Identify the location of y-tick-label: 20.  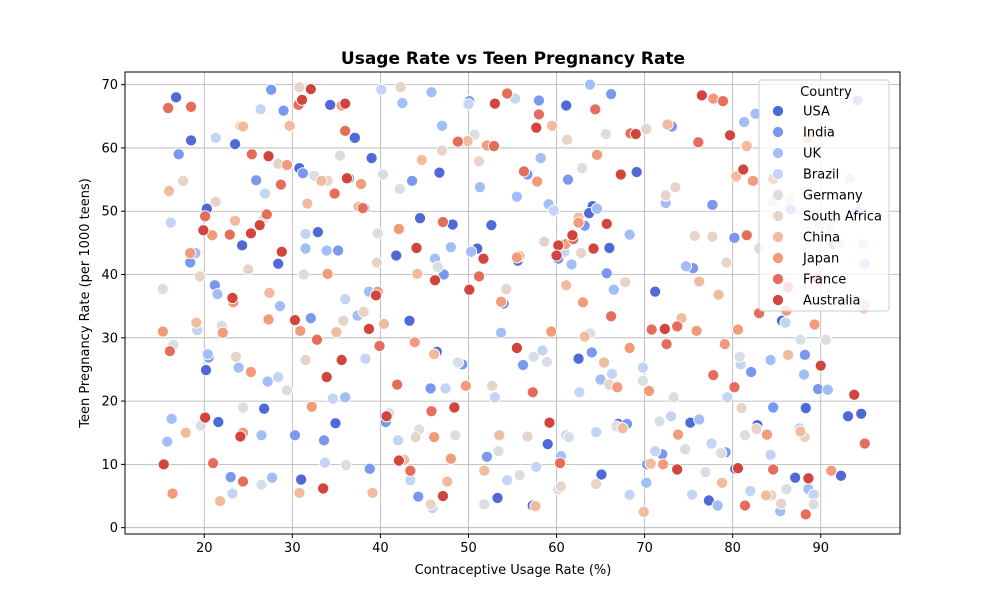
(109, 402).